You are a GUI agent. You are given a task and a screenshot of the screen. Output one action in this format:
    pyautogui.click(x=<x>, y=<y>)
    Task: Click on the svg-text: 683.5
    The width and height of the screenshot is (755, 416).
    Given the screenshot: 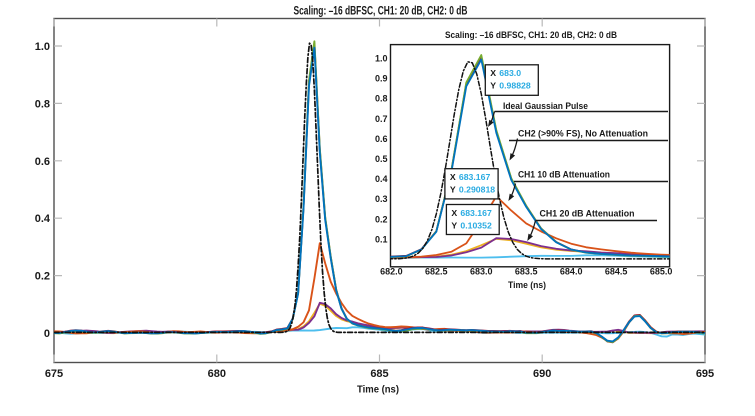 What is the action you would take?
    pyautogui.click(x=526, y=272)
    